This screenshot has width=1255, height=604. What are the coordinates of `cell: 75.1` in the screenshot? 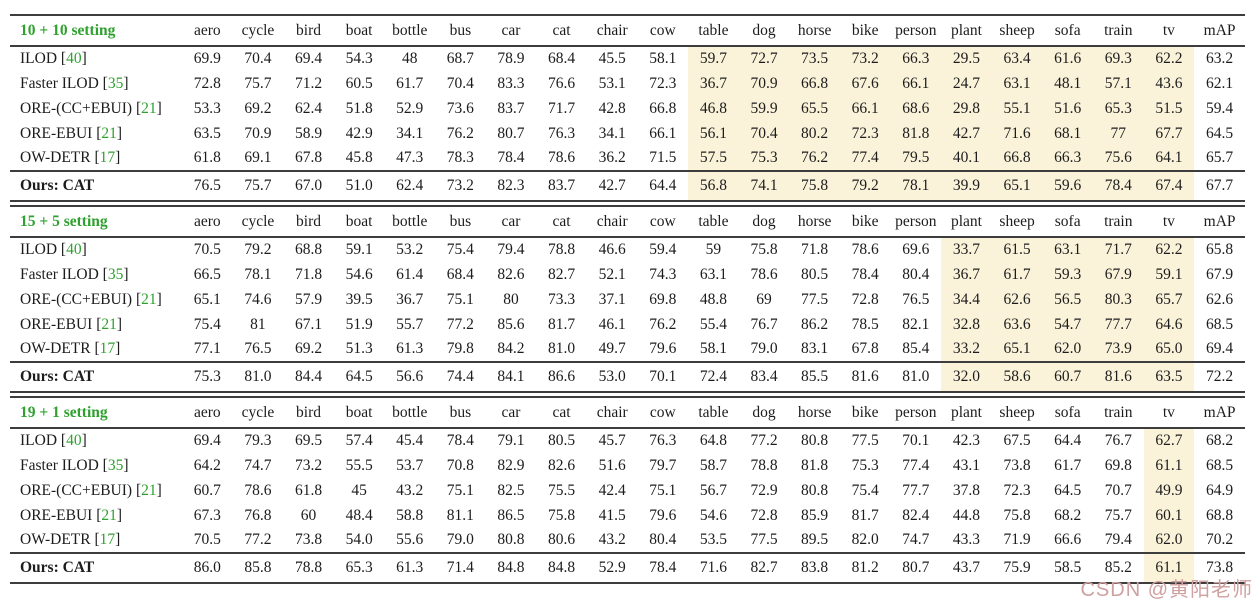 It's located at (460, 299).